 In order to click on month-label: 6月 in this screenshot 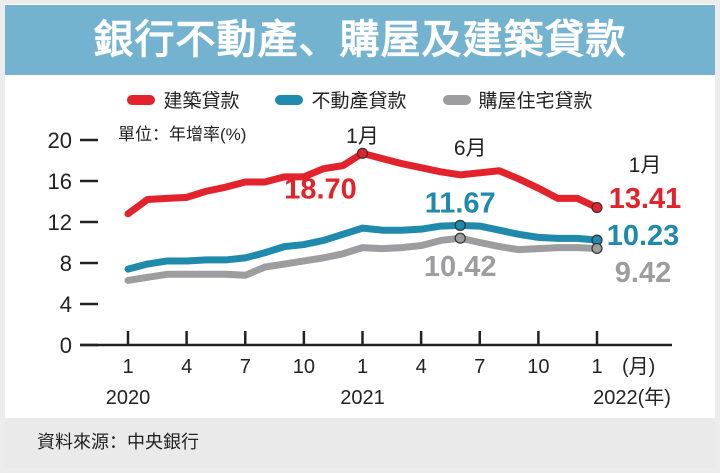, I will do `click(470, 148)`.